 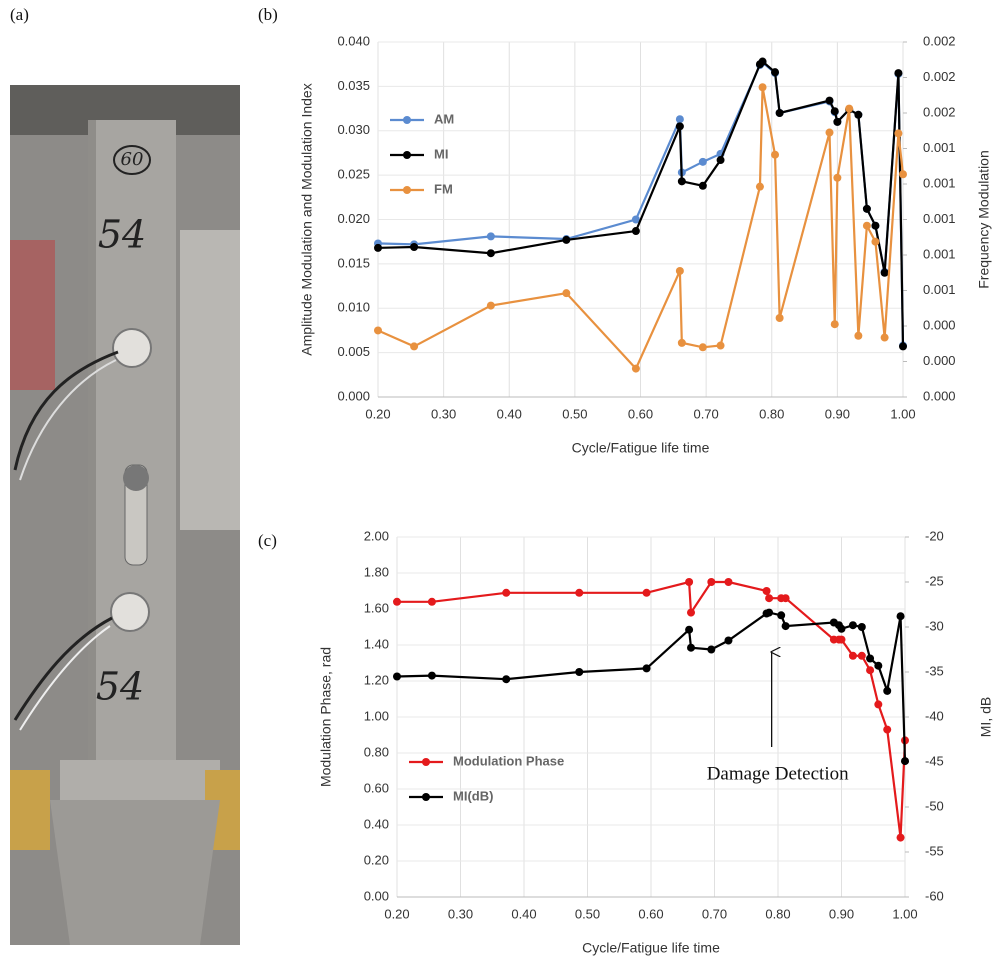 I want to click on y-tick-label: 1.60, so click(x=376, y=607).